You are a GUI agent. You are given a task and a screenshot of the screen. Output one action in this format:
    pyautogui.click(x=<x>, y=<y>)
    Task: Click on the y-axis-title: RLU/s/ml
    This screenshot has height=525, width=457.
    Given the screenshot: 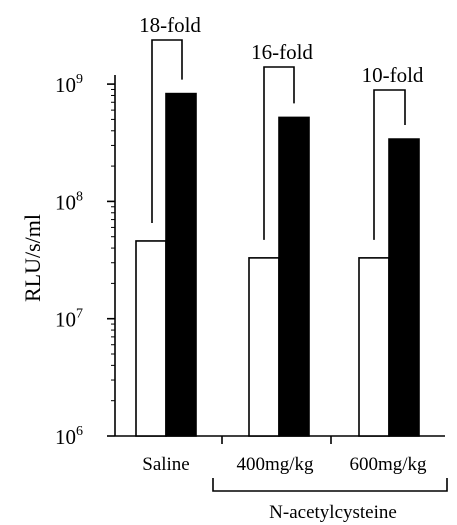 What is the action you would take?
    pyautogui.click(x=32, y=258)
    